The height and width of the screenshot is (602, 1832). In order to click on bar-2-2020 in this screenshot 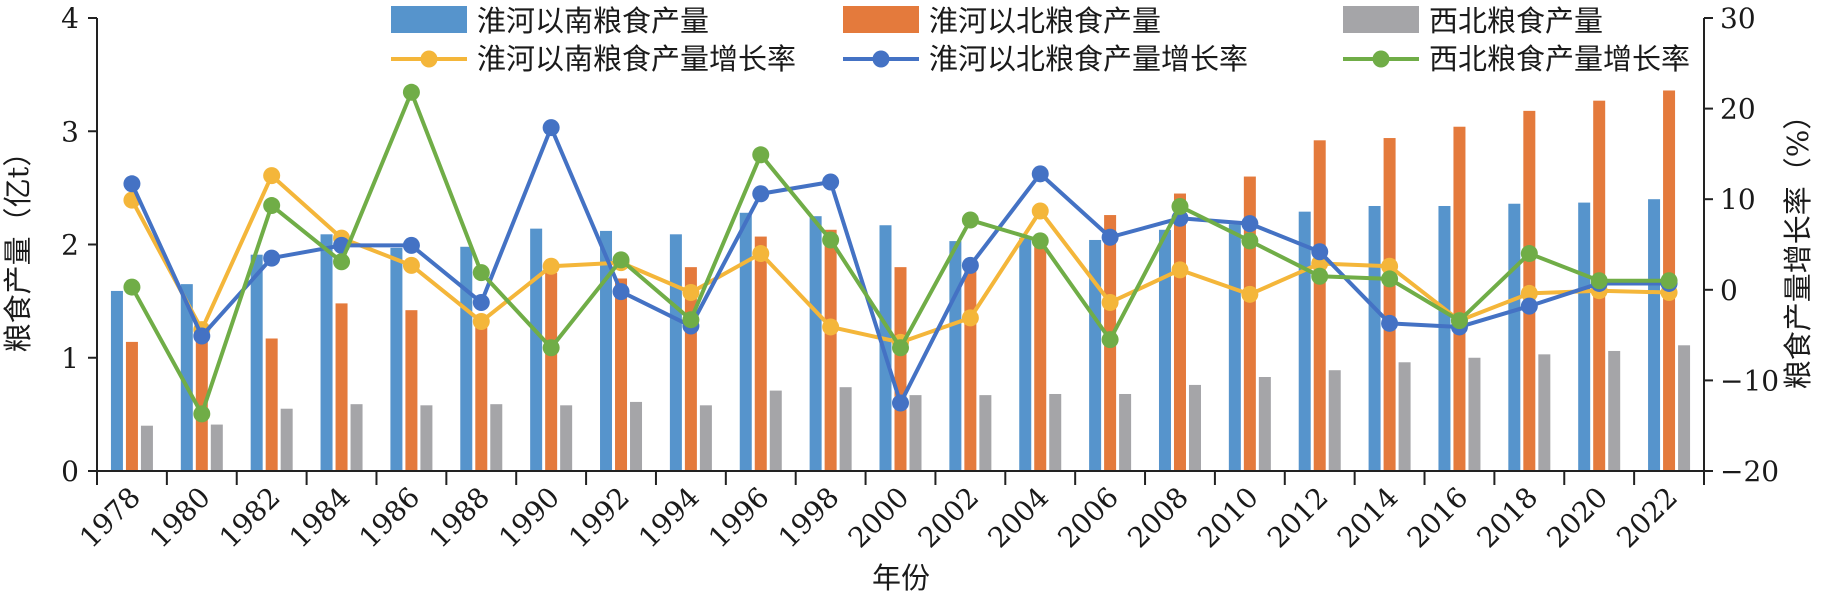, I will do `click(1614, 410)`.